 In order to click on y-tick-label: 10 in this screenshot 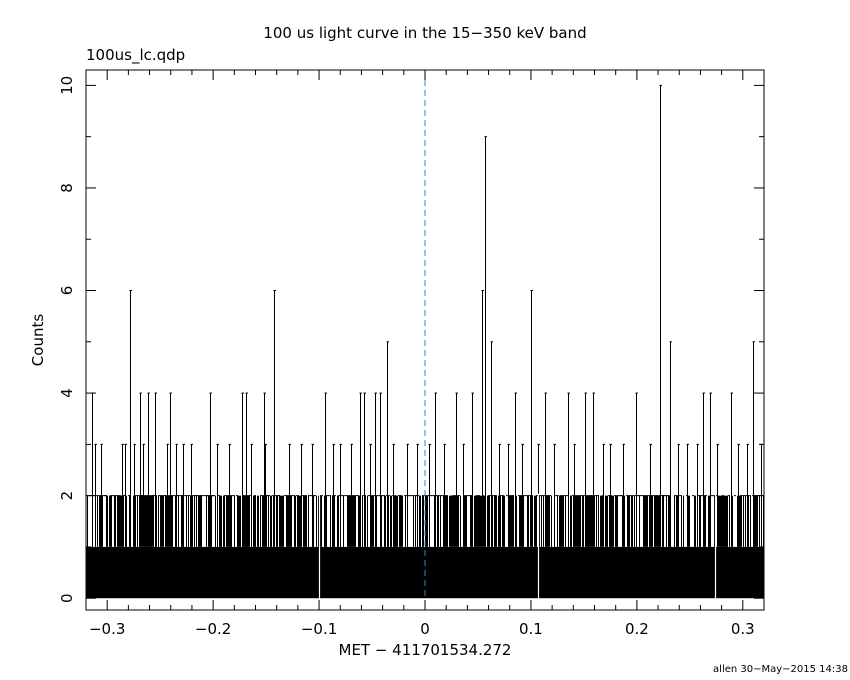, I will do `click(67, 85)`.